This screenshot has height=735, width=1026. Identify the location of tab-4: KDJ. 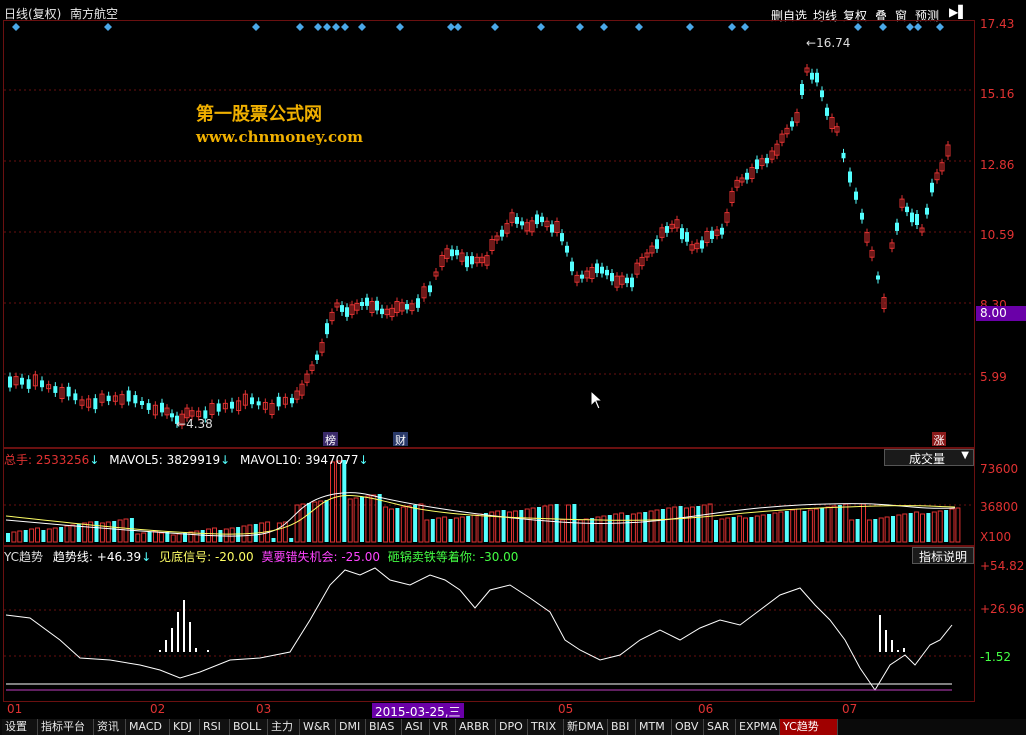
(185, 727).